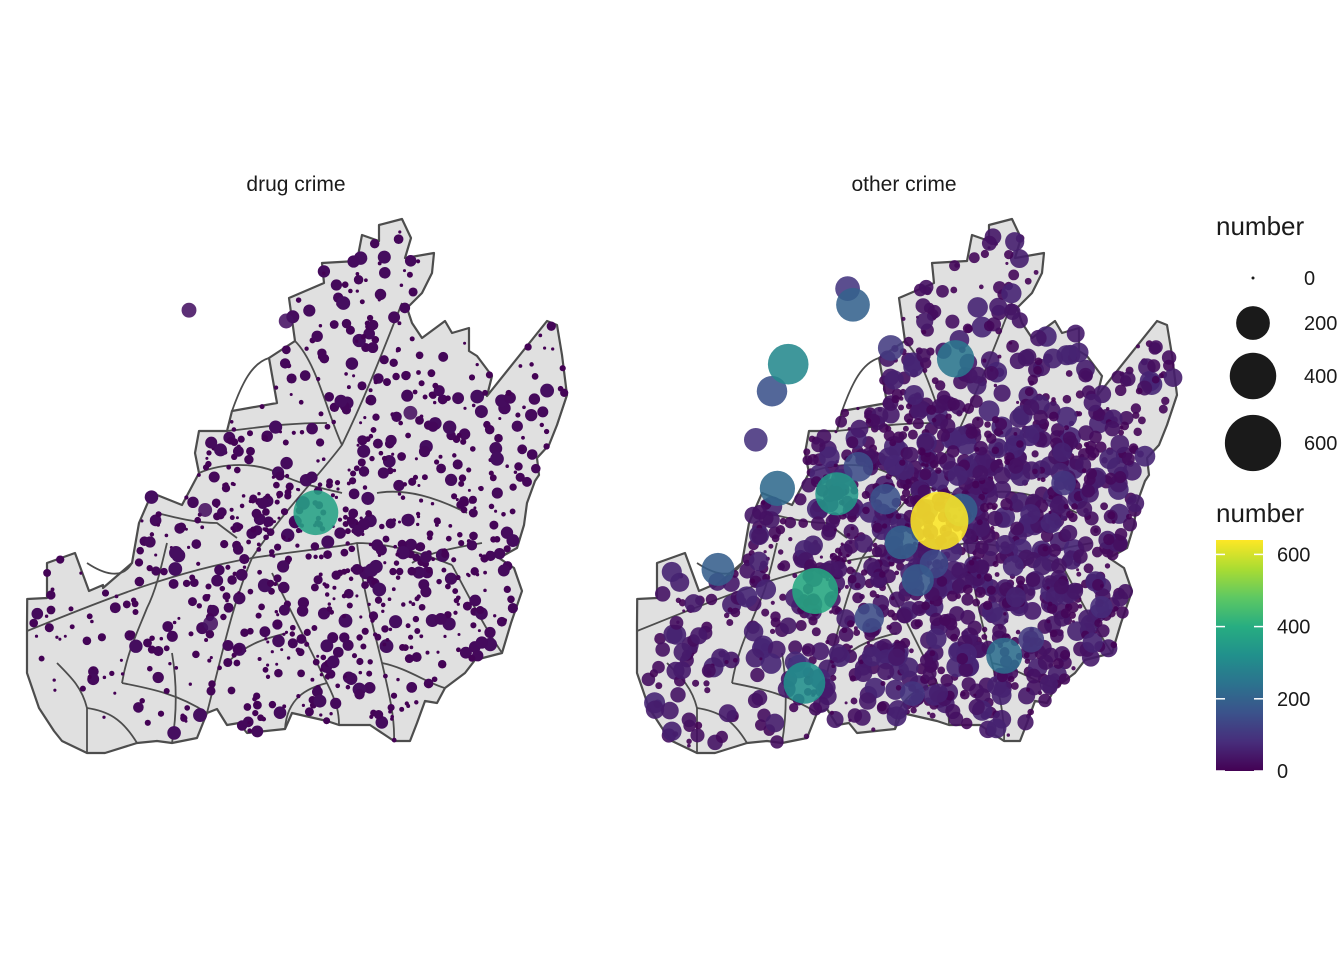 Image resolution: width=1344 pixels, height=960 pixels. Describe the element at coordinates (1253, 278) in the screenshot. I see `size-legend-key` at that location.